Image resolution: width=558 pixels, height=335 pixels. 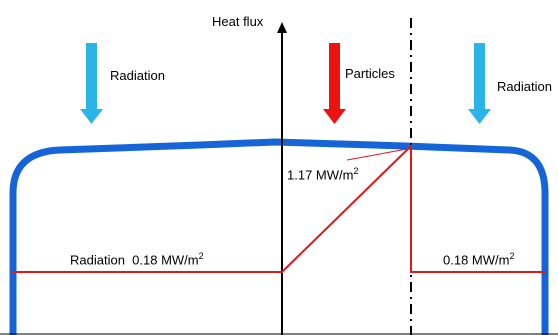 What do you see at coordinates (524, 86) in the screenshot?
I see `radiation-label-right: Radiation` at bounding box center [524, 86].